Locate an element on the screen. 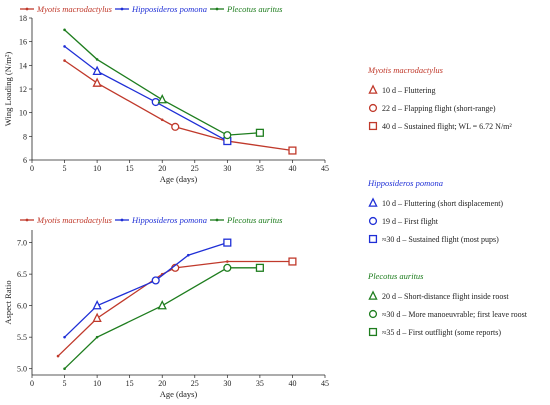 Image resolution: width=550 pixels, height=405 pixels. y-axis-label: Wing Loading (N/m²) is located at coordinates (8, 89).